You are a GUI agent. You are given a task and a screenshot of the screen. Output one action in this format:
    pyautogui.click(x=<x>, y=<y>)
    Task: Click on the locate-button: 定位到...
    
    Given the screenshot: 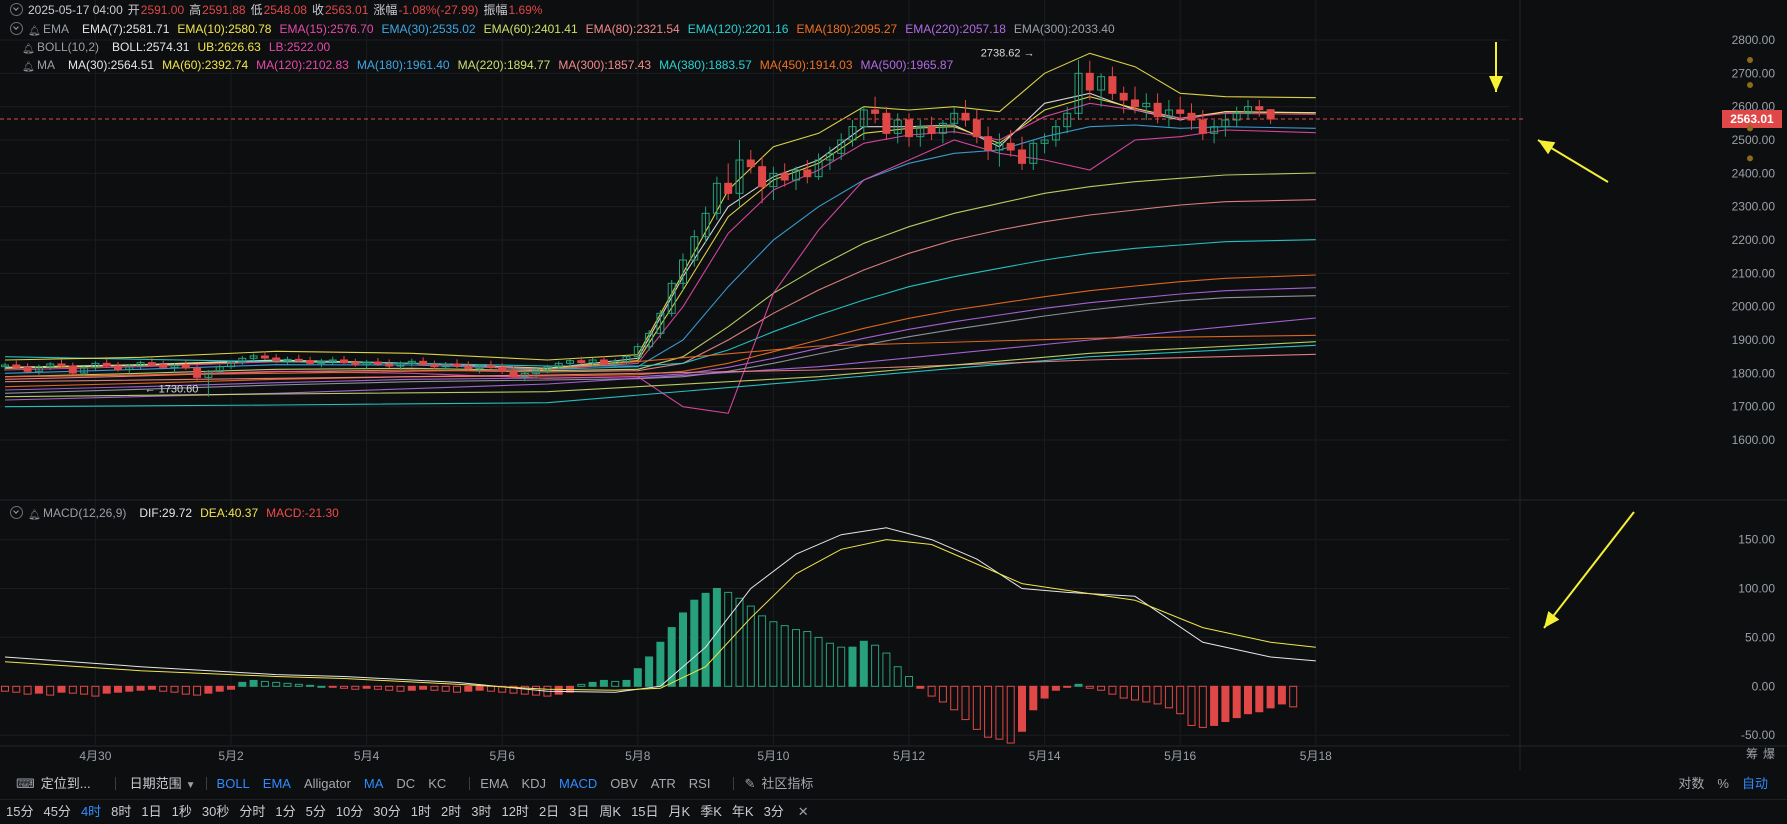 What is the action you would take?
    pyautogui.click(x=65, y=783)
    